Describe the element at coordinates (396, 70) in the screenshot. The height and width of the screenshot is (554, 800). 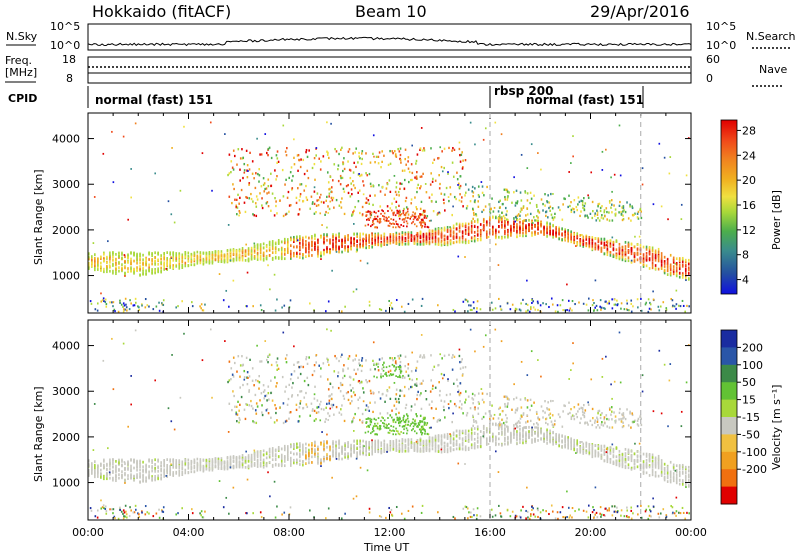
I see `frequency-panel: Freq. [MHz] 18 8 60 0 Nave` at that location.